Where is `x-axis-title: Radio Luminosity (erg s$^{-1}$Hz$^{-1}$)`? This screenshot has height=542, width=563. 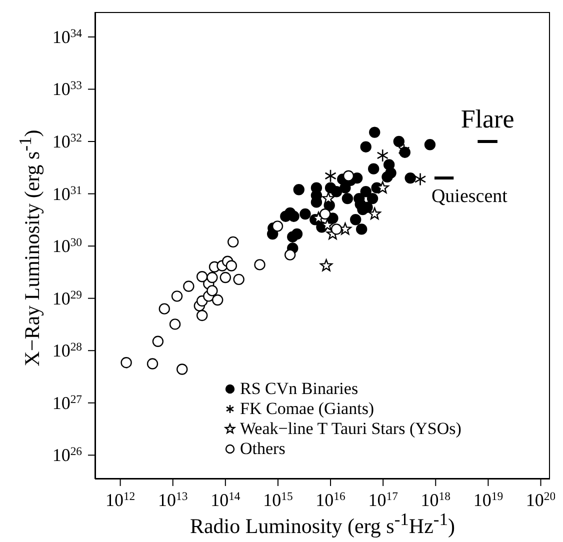
x-axis-title: Radio Luminosity (erg s$^{-1}$Hz$^{-1}$) is located at coordinates (322, 524).